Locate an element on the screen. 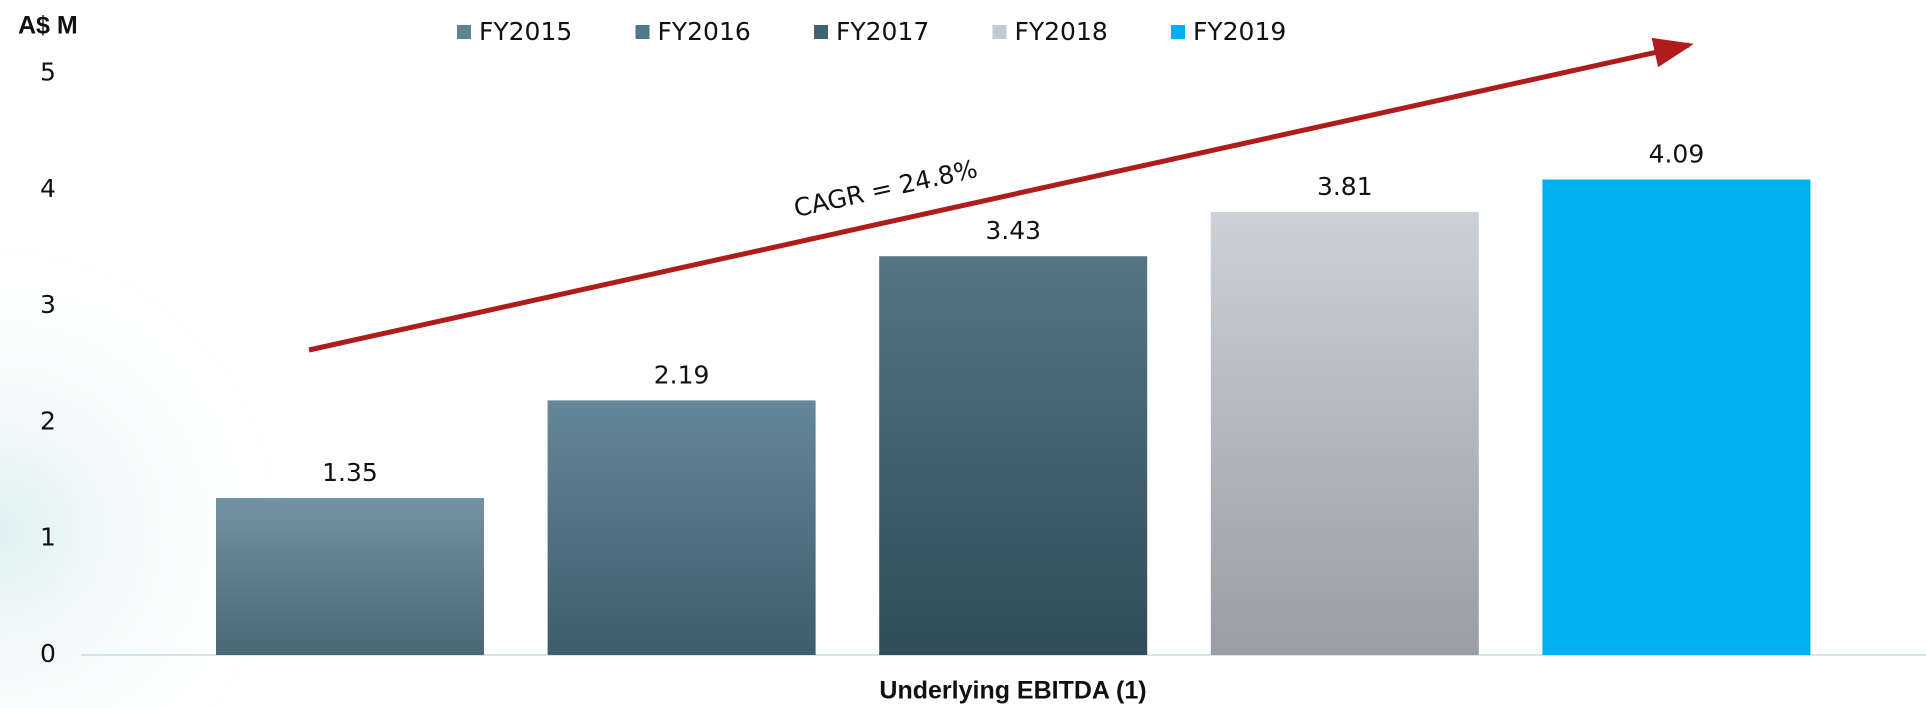 The image size is (1926, 708). y-tick-label: 0 is located at coordinates (48, 653).